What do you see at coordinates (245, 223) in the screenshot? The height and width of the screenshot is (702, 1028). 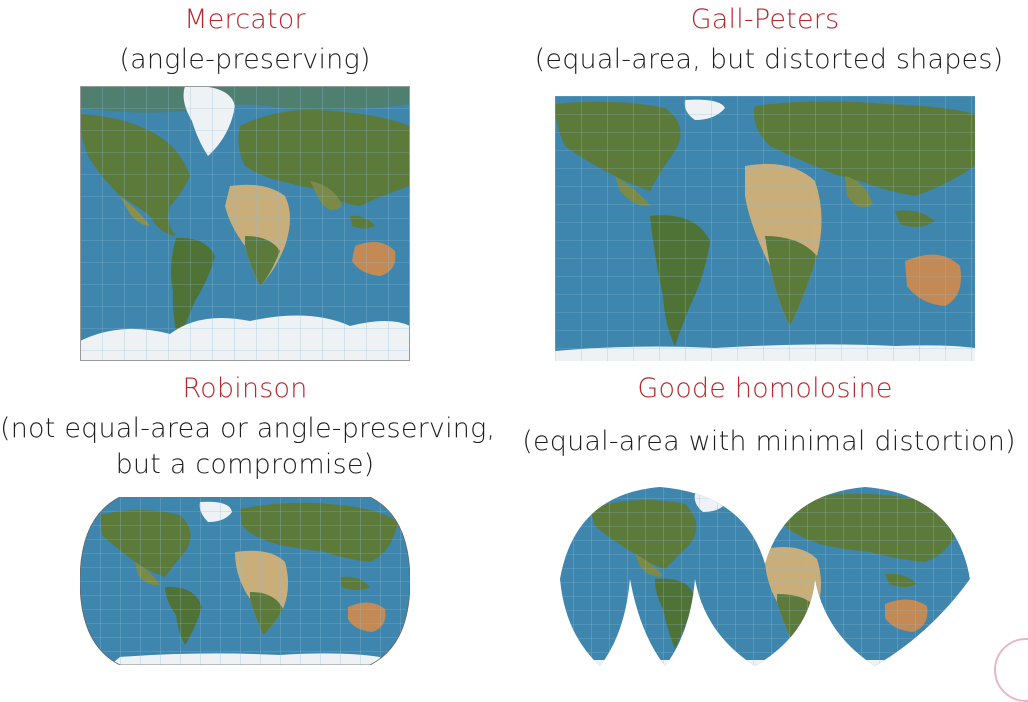 I see `mercator-map` at bounding box center [245, 223].